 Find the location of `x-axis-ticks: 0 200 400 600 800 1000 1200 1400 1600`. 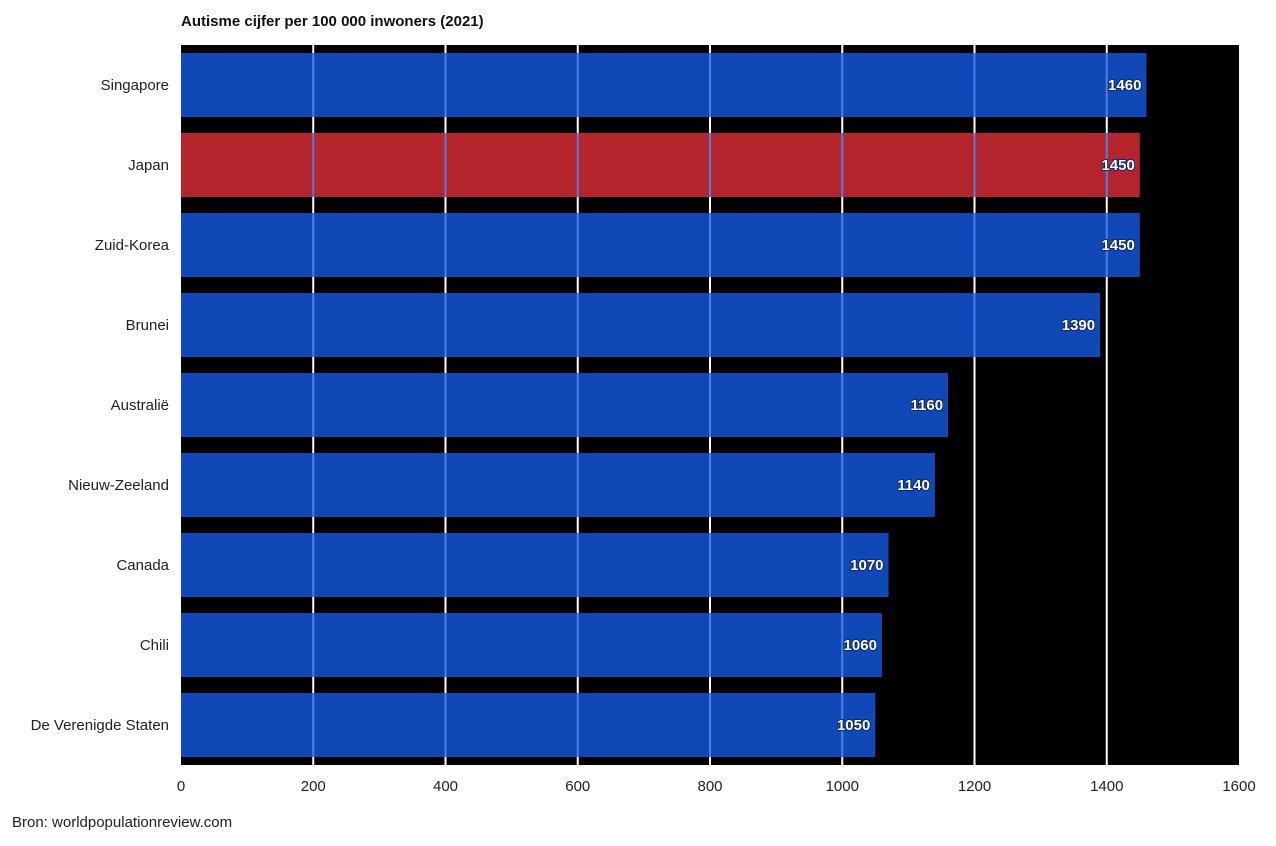

x-axis-ticks: 0 200 400 600 800 1000 1200 1400 1600 is located at coordinates (716, 786).